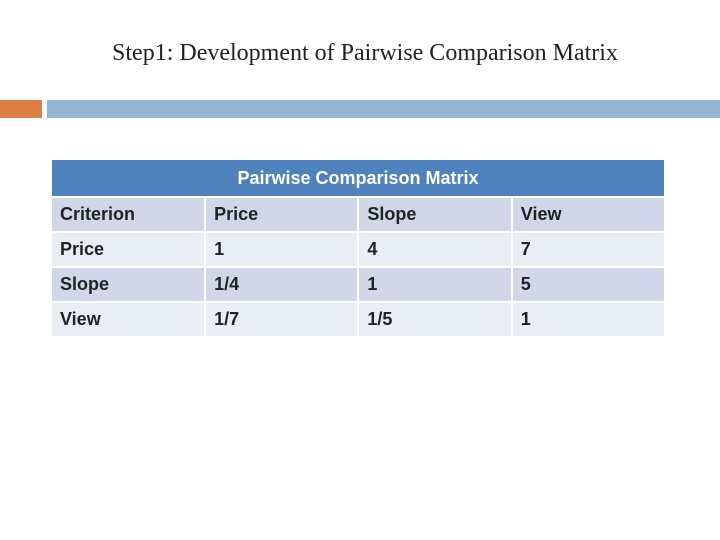 The width and height of the screenshot is (720, 540). I want to click on cell: 4, so click(435, 249).